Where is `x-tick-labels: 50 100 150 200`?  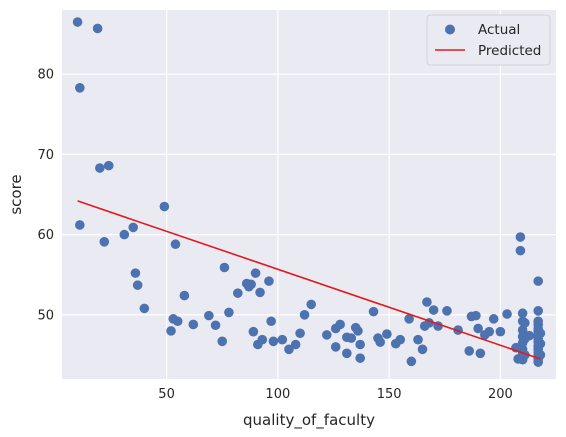
x-tick-labels: 50 100 150 200 is located at coordinates (335, 394).